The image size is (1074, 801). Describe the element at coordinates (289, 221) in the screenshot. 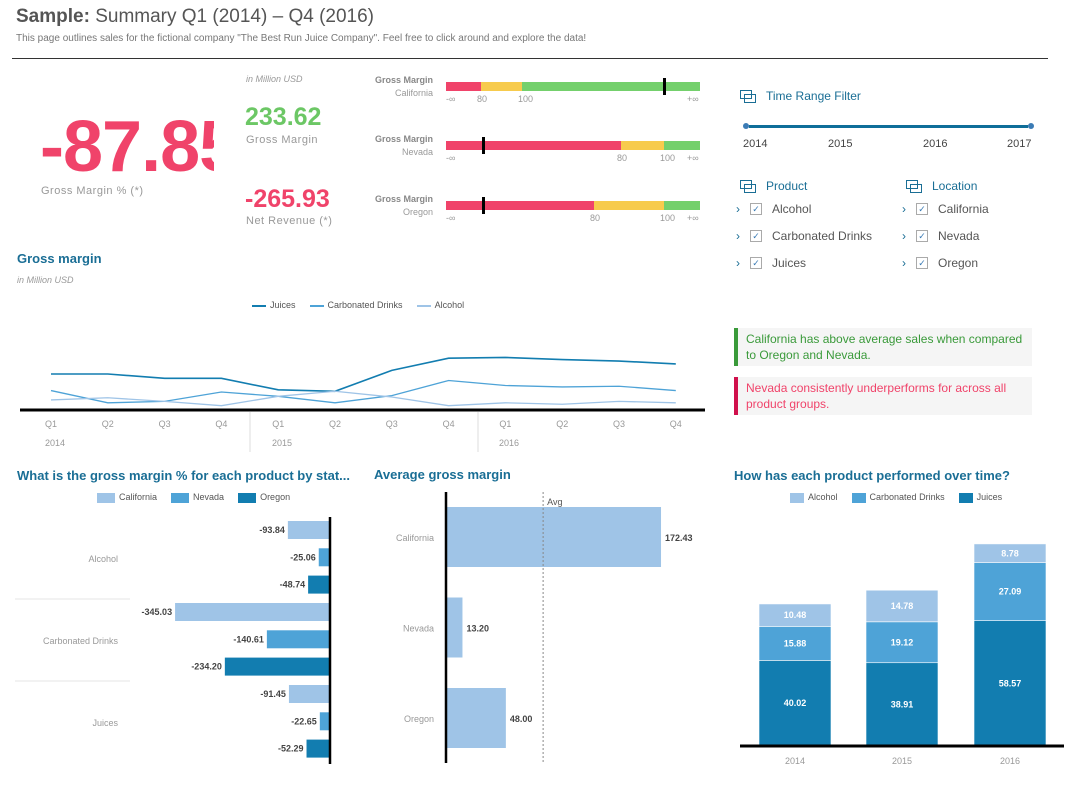

I see `kpi-net-revenue-label: Net Revenue (*)` at that location.